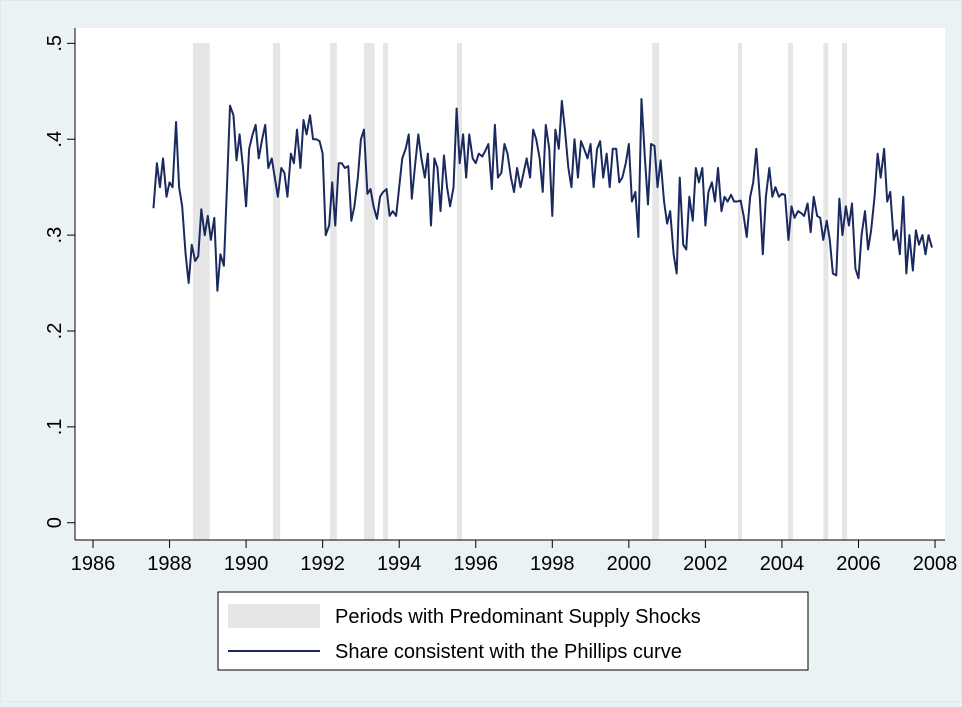 This screenshot has height=707, width=962. I want to click on x-tick-label: 2002, so click(705, 564).